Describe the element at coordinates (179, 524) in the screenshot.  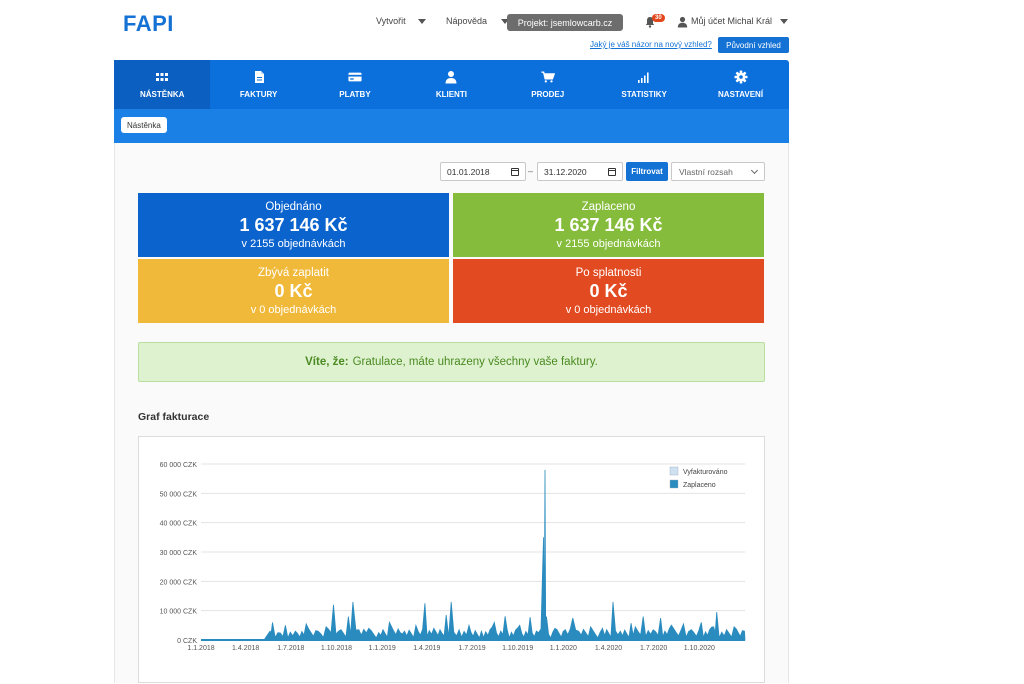
I see `y-tick-label: 40 000 CZK` at that location.